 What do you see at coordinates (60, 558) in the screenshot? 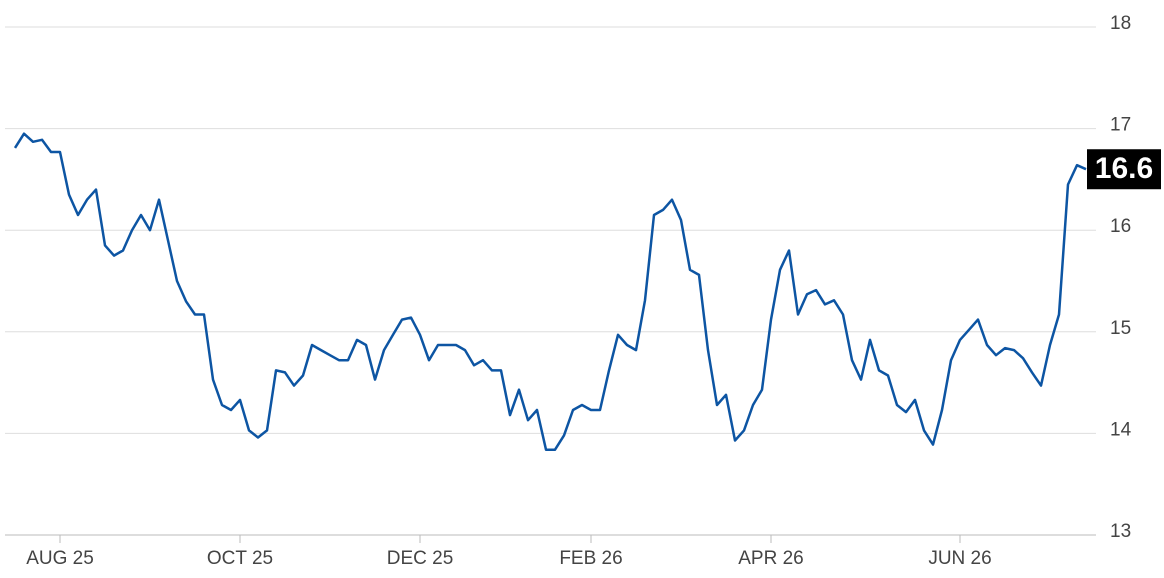
I see `x-tick-label: AUG 25` at bounding box center [60, 558].